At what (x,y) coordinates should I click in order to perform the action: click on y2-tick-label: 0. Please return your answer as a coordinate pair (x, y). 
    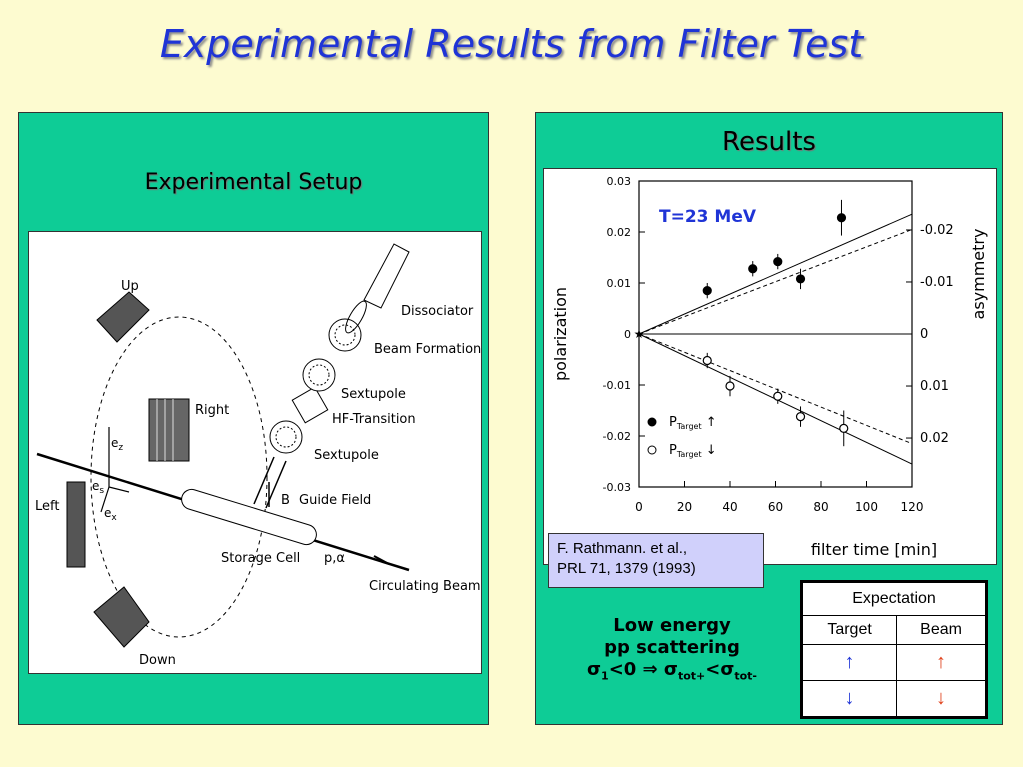
    Looking at the image, I should click on (924, 334).